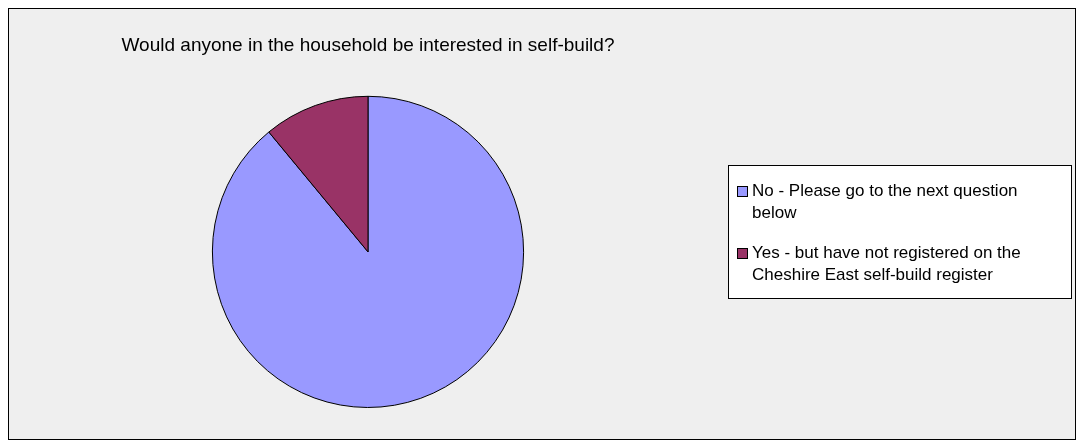  What do you see at coordinates (885, 202) in the screenshot?
I see `legend-label: No - Please go to the next question below` at bounding box center [885, 202].